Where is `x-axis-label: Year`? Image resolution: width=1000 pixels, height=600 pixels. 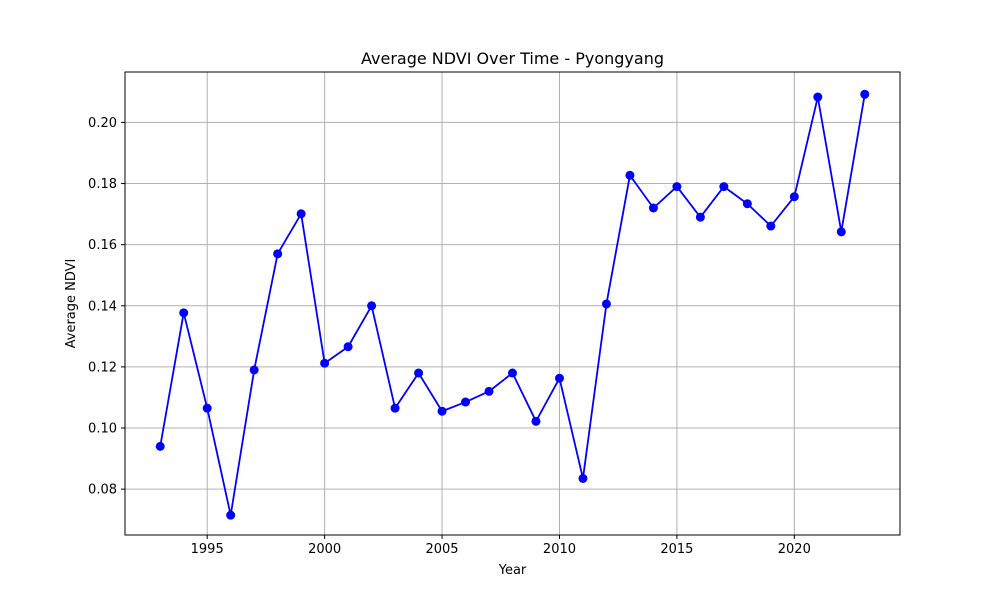 x-axis-label: Year is located at coordinates (512, 570).